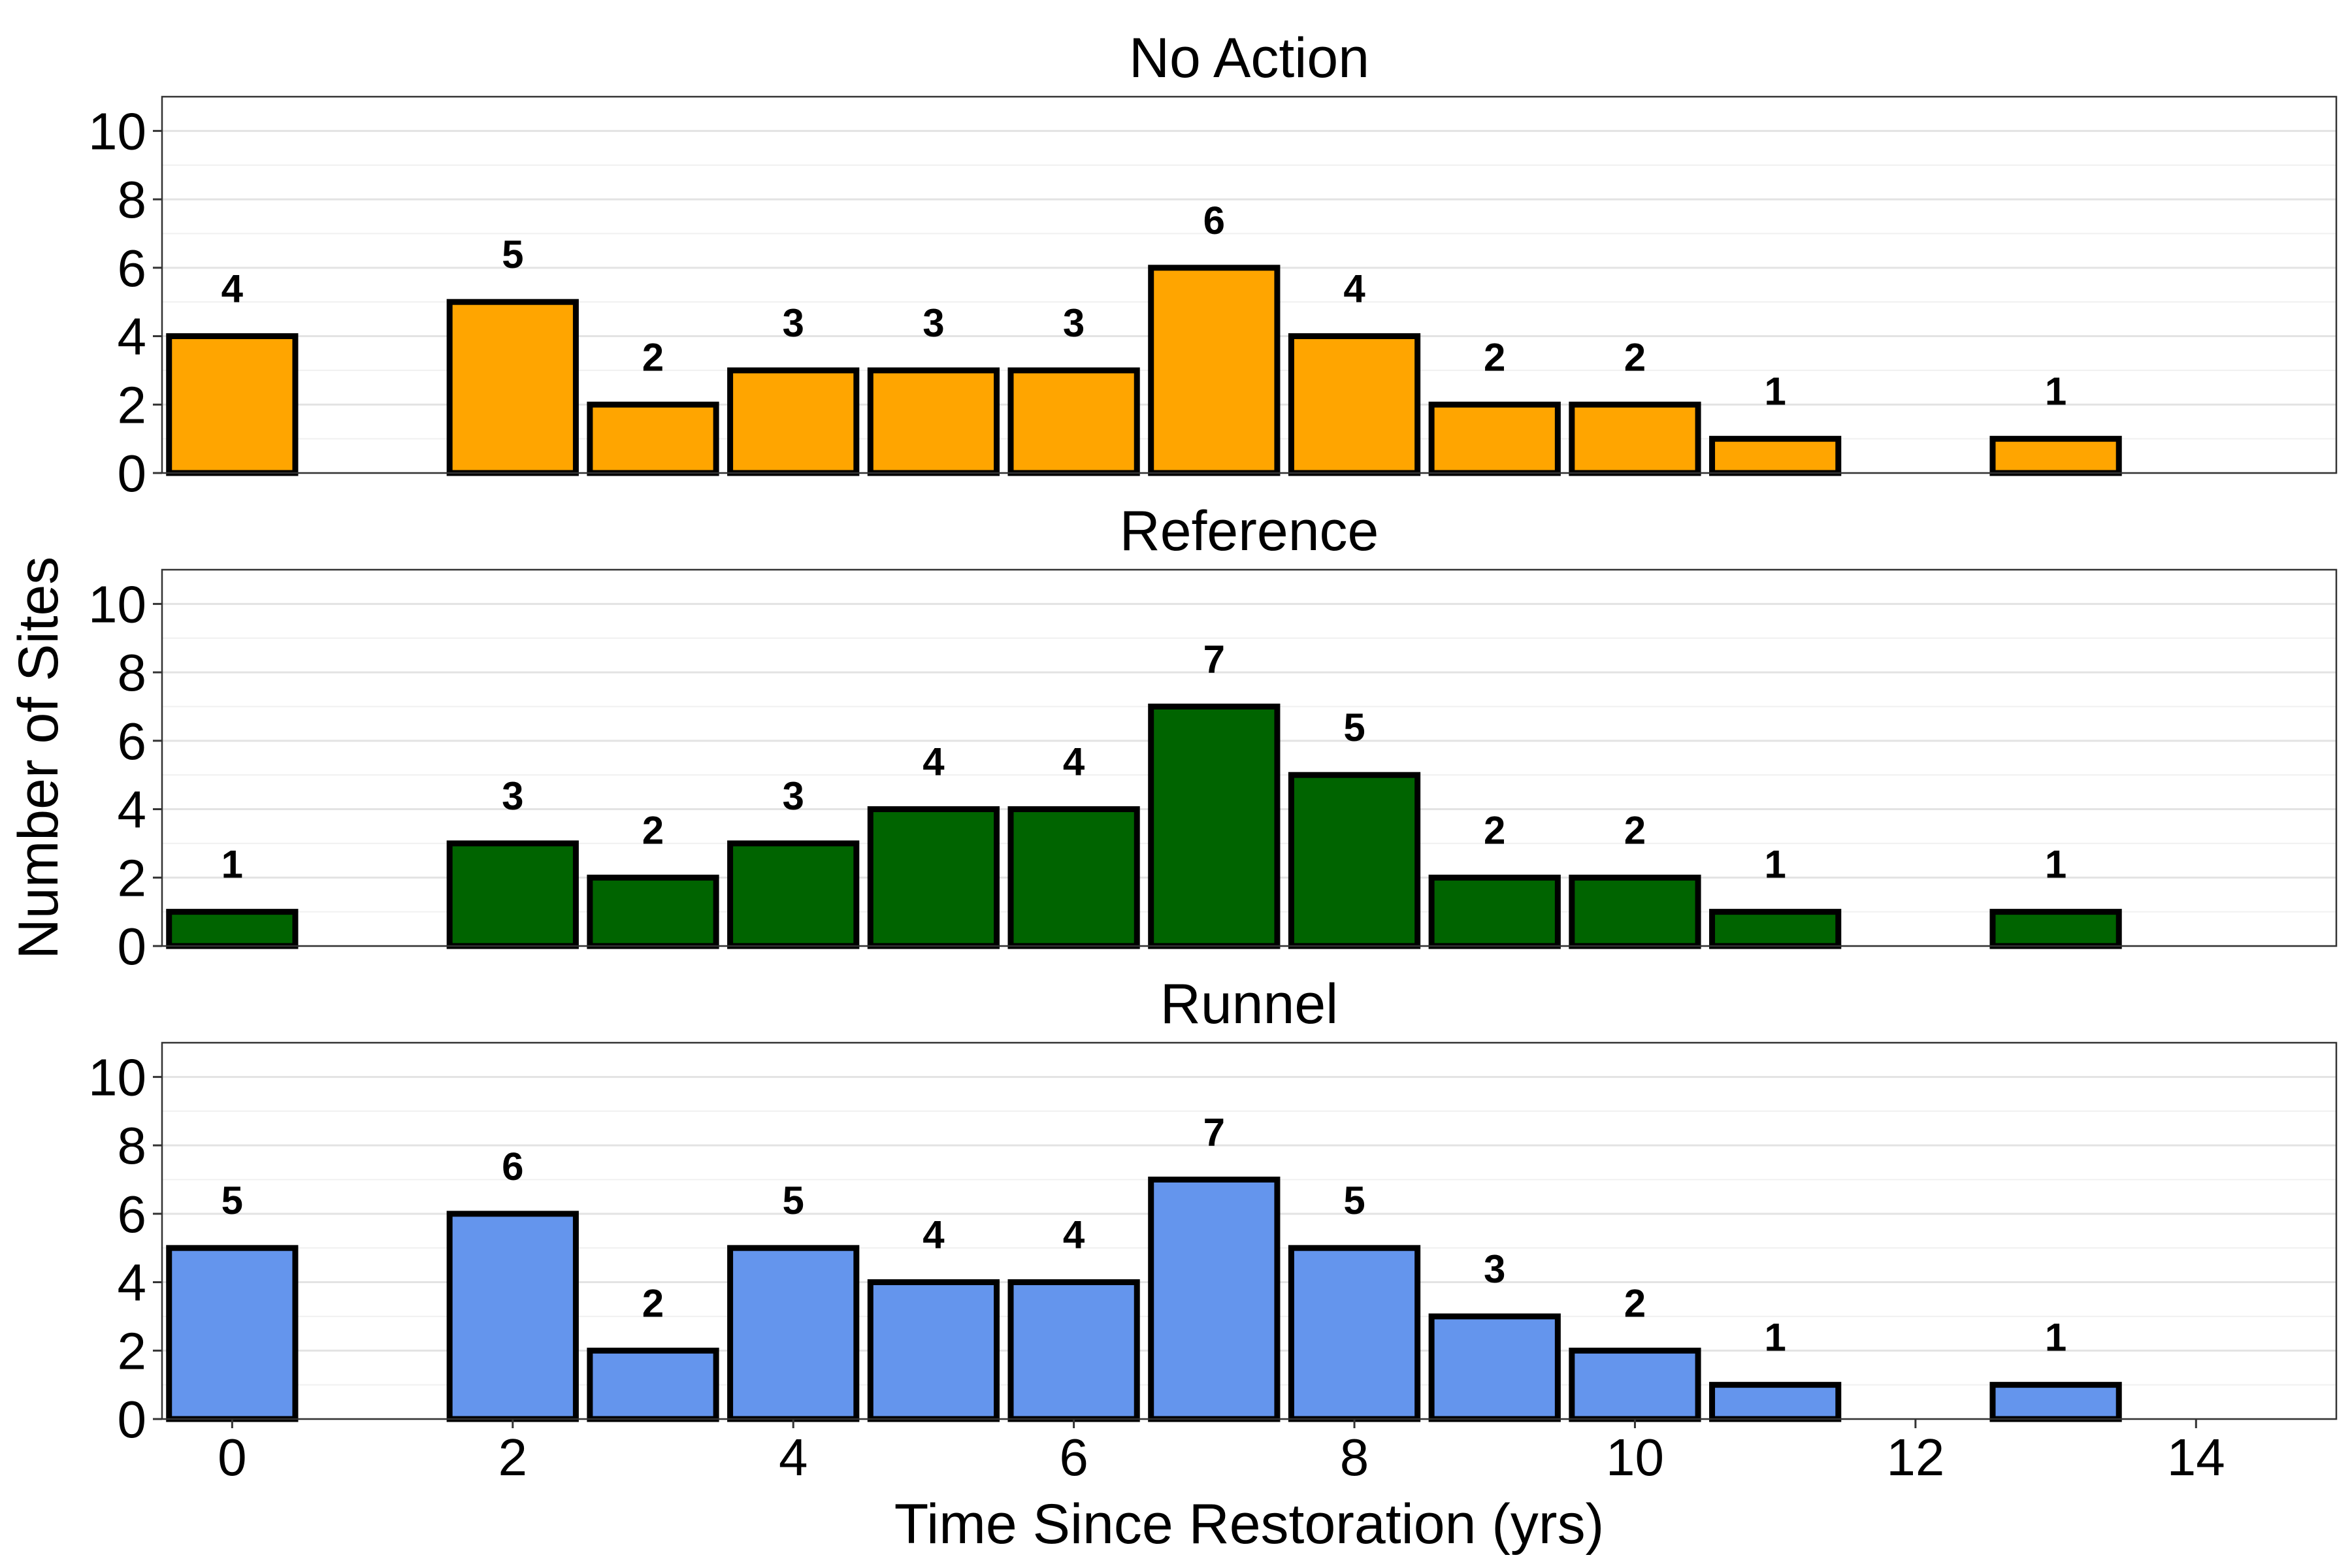  What do you see at coordinates (1249, 58) in the screenshot?
I see `panel-title: No Action` at bounding box center [1249, 58].